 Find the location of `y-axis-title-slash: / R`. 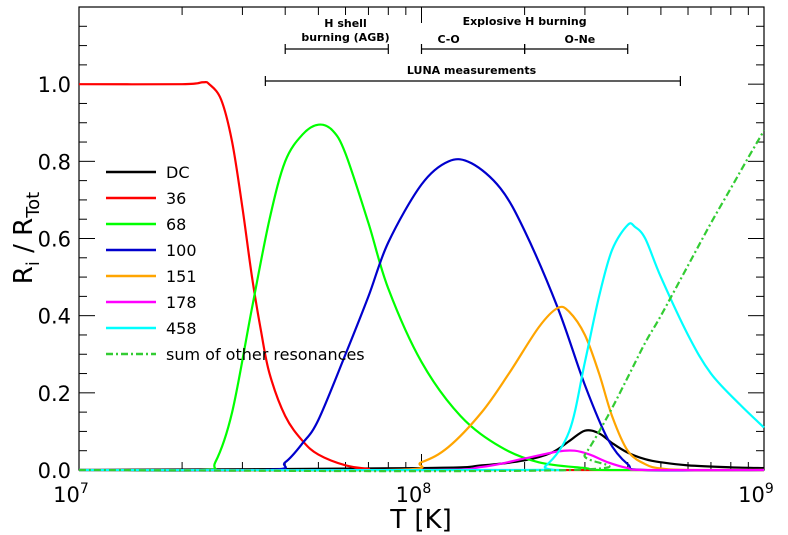

y-axis-title-slash: / R is located at coordinates (24, 239).